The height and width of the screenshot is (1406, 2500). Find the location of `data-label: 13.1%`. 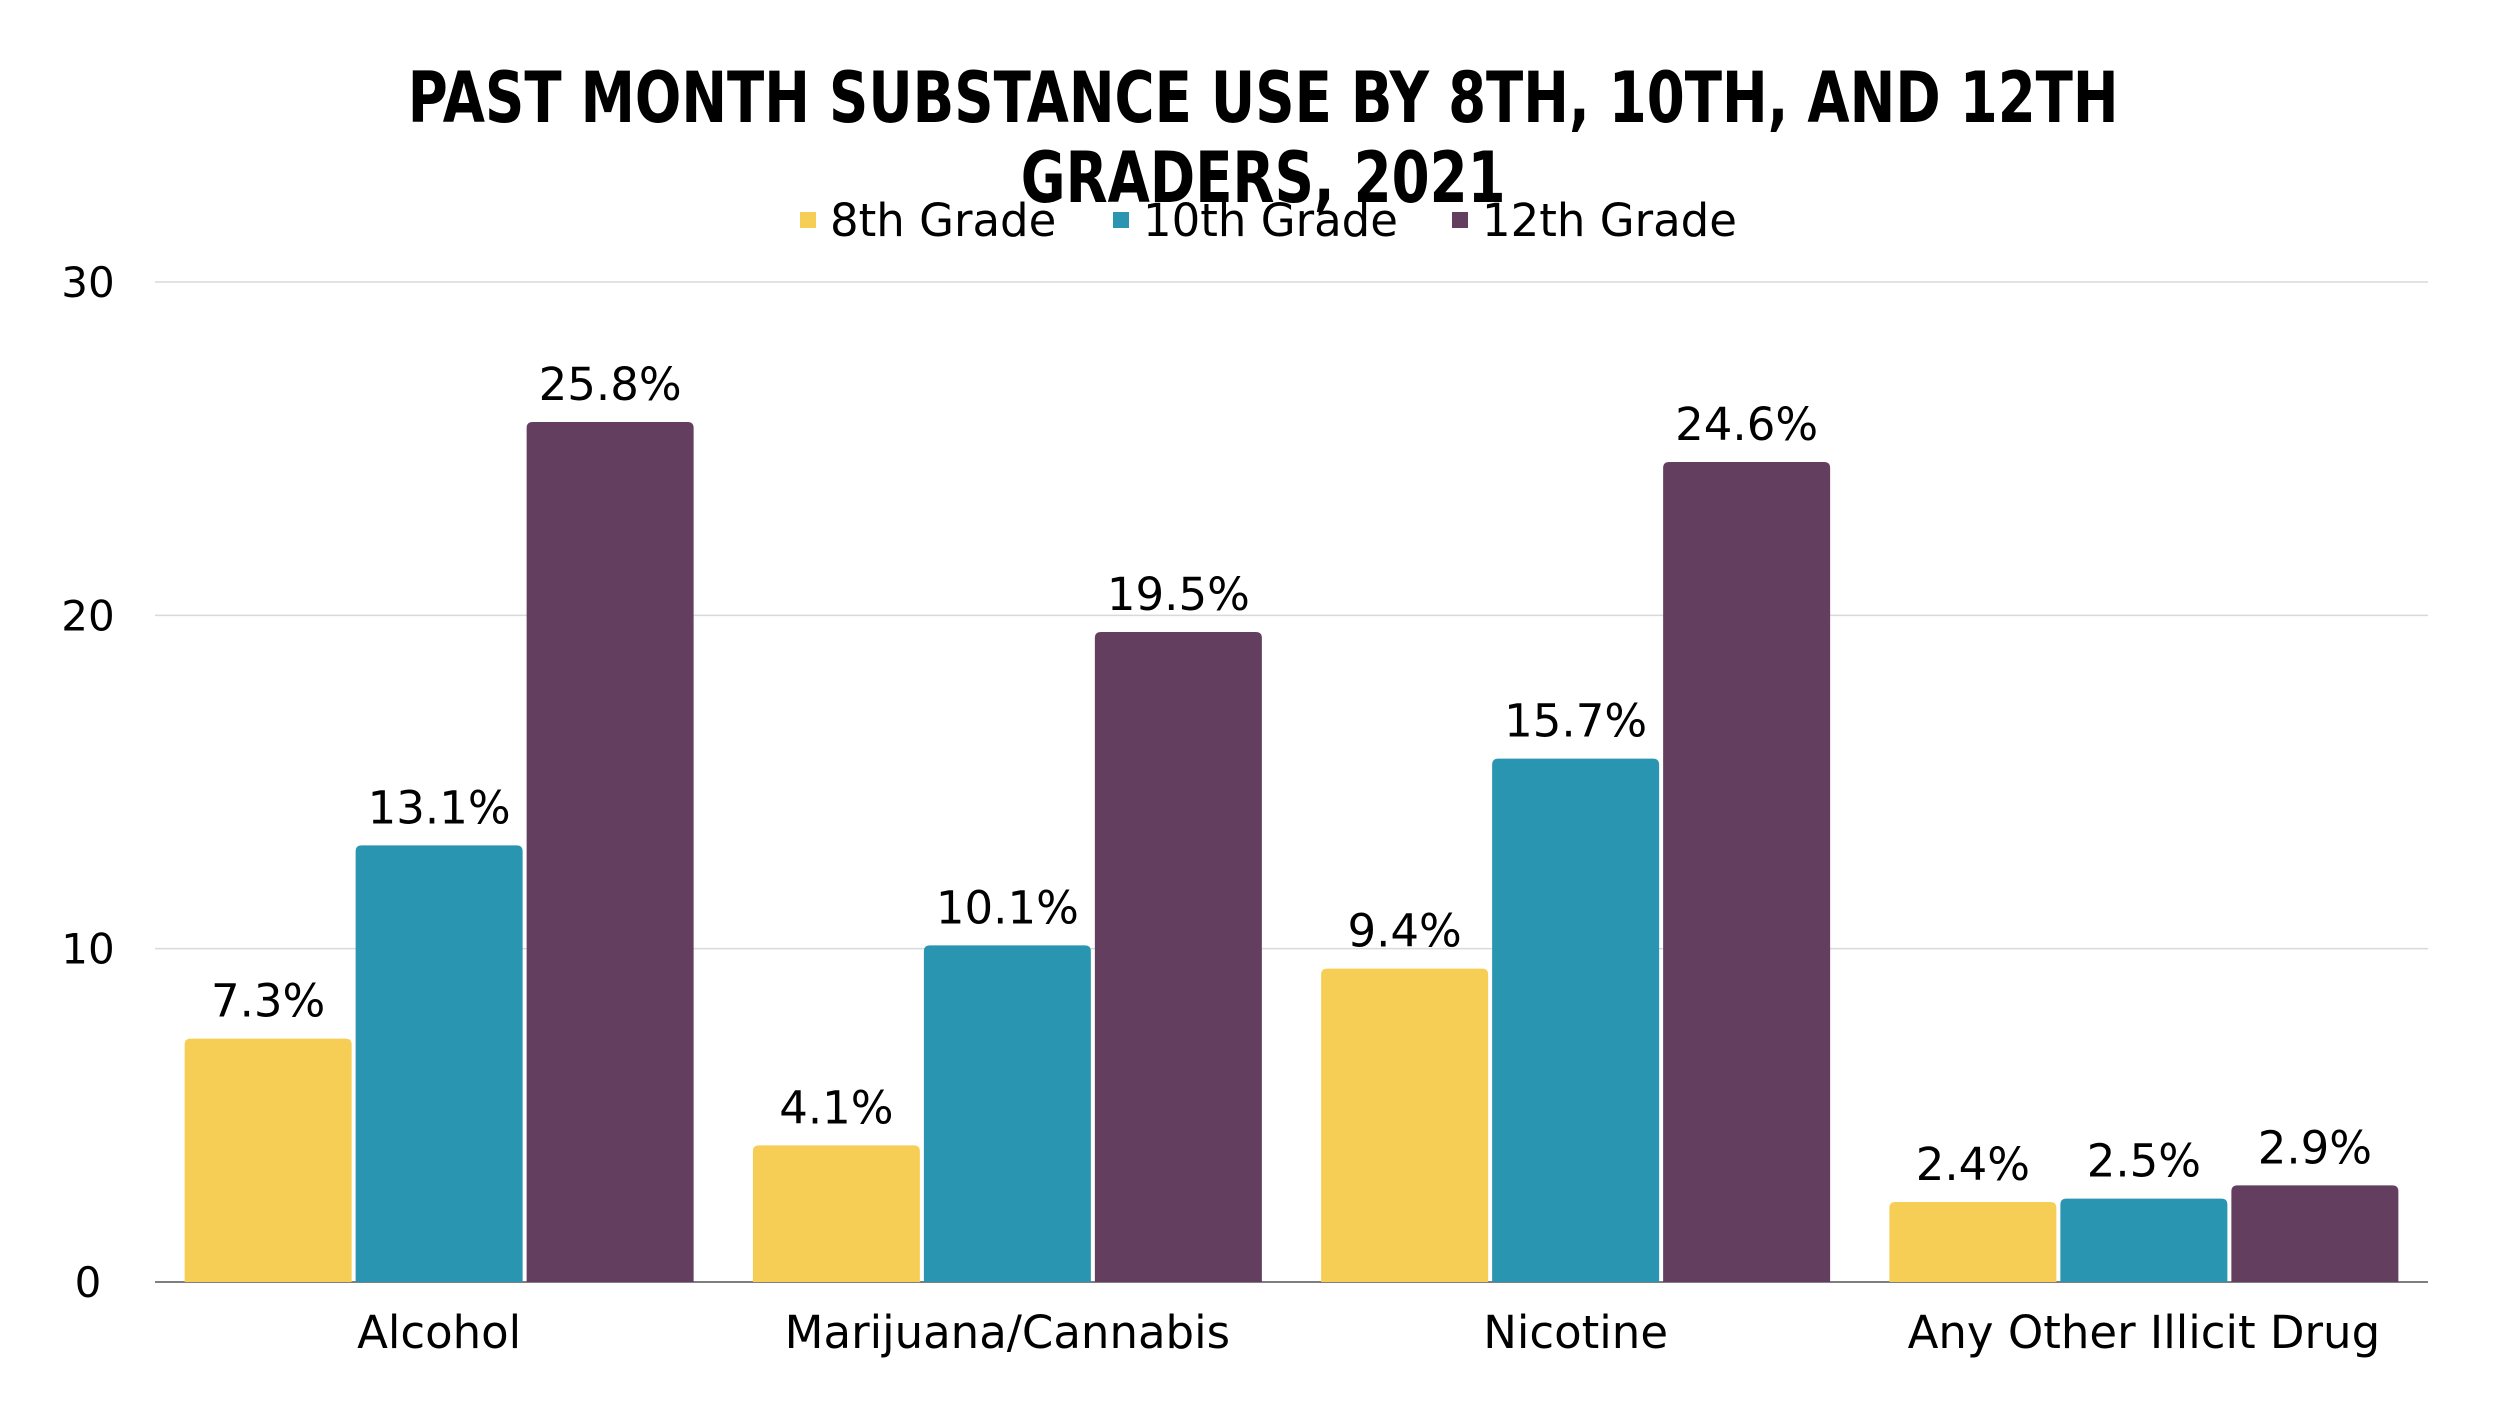

data-label: 13.1% is located at coordinates (439, 807).